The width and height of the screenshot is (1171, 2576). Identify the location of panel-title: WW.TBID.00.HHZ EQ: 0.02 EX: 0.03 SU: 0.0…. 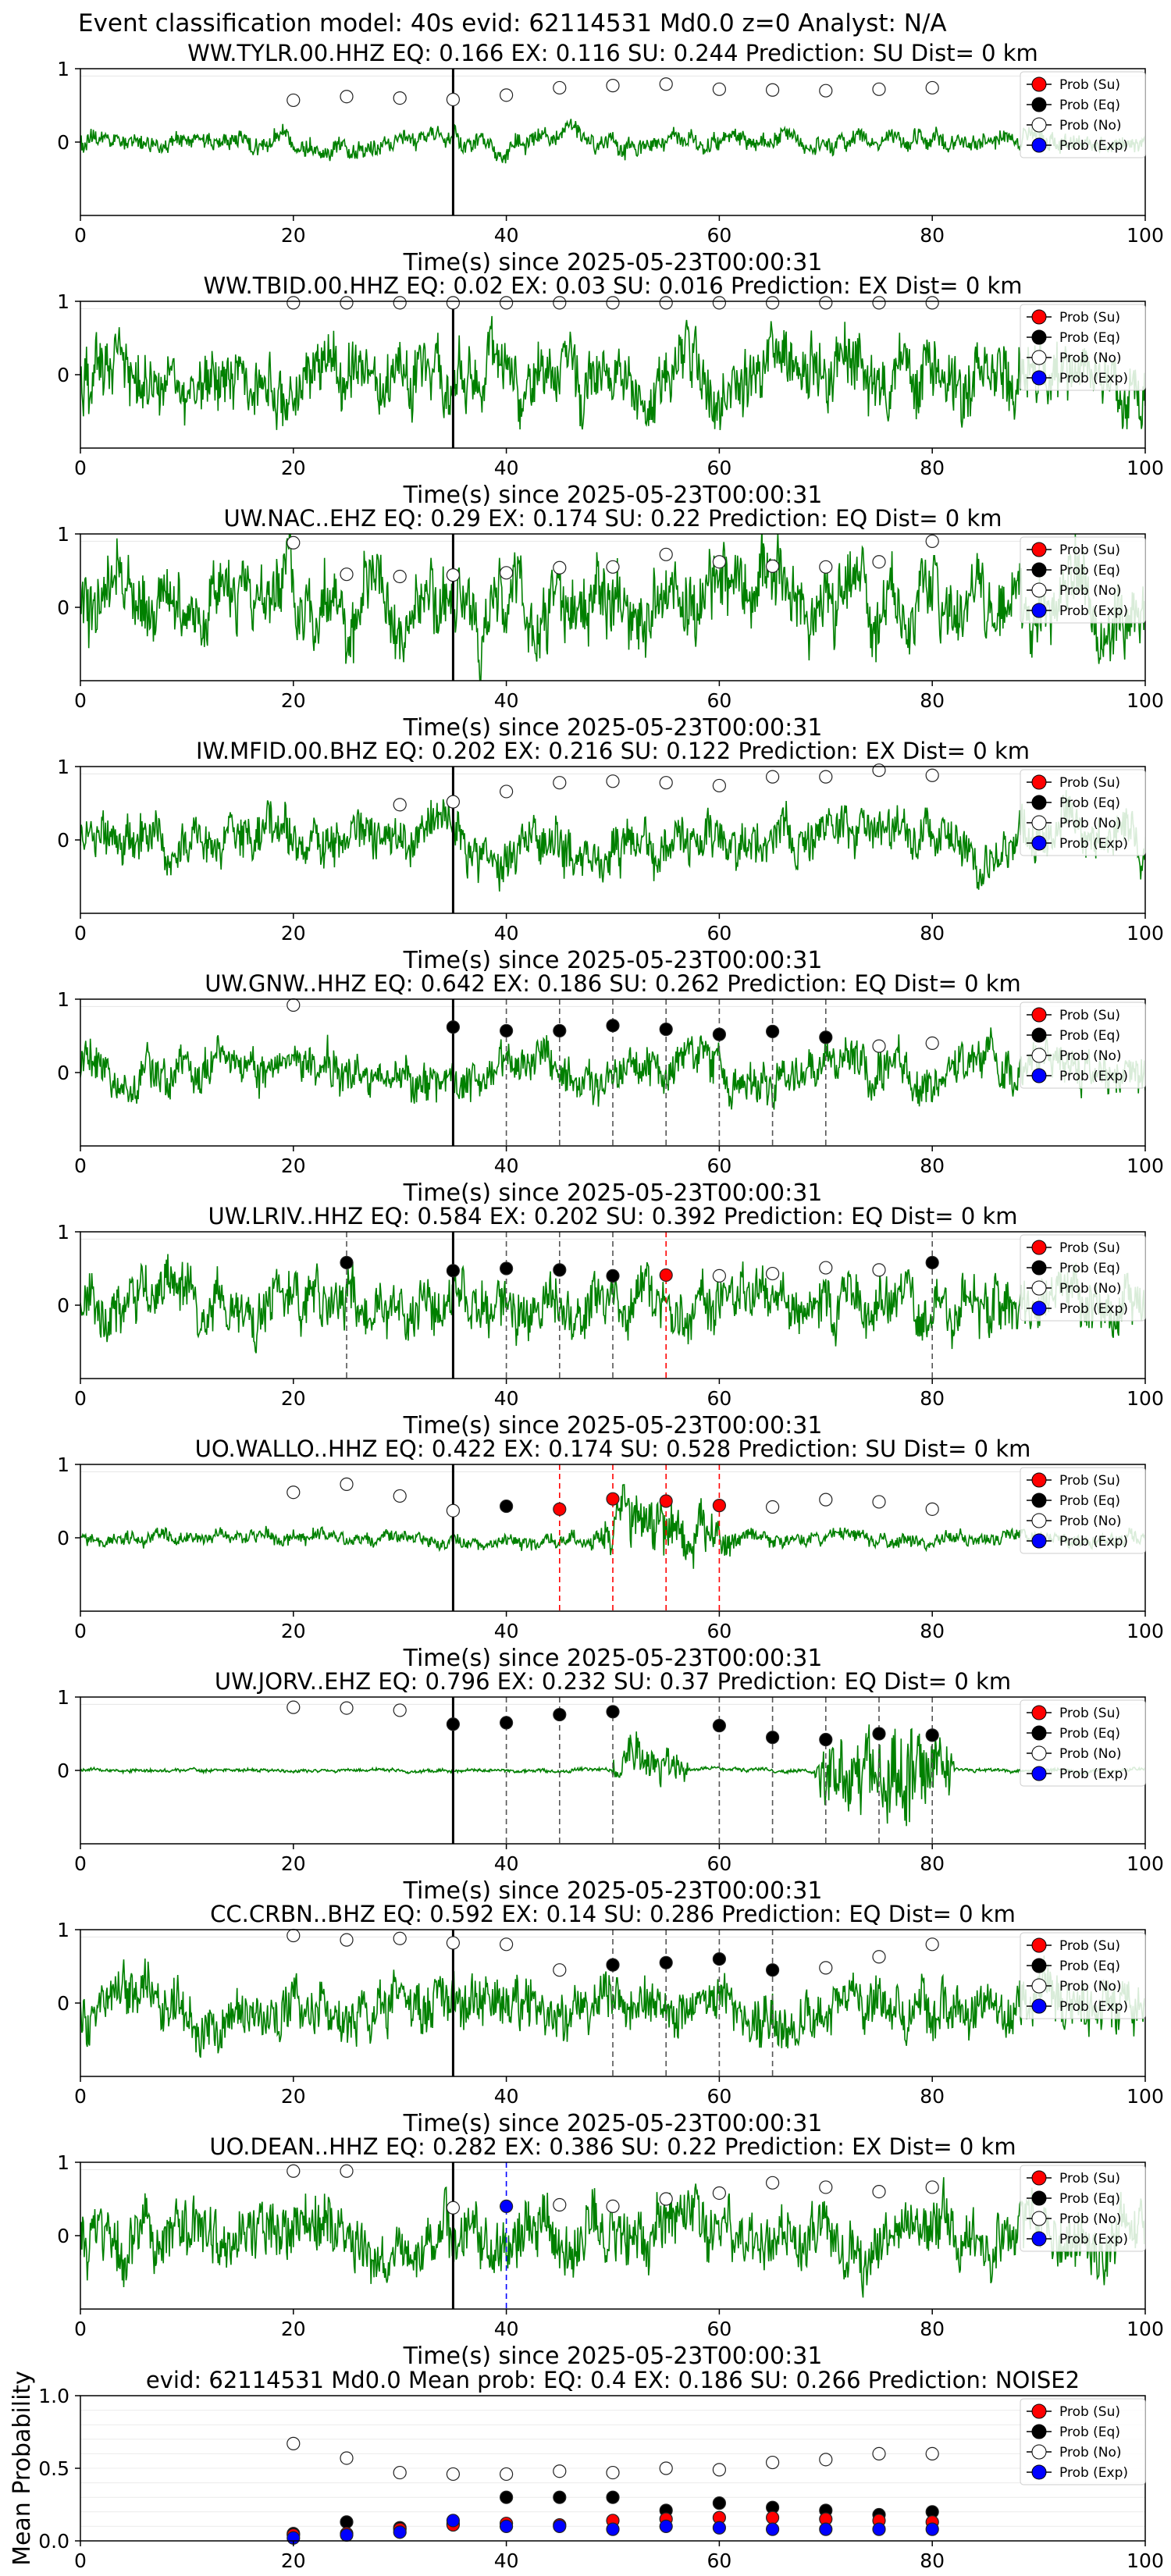
(612, 285).